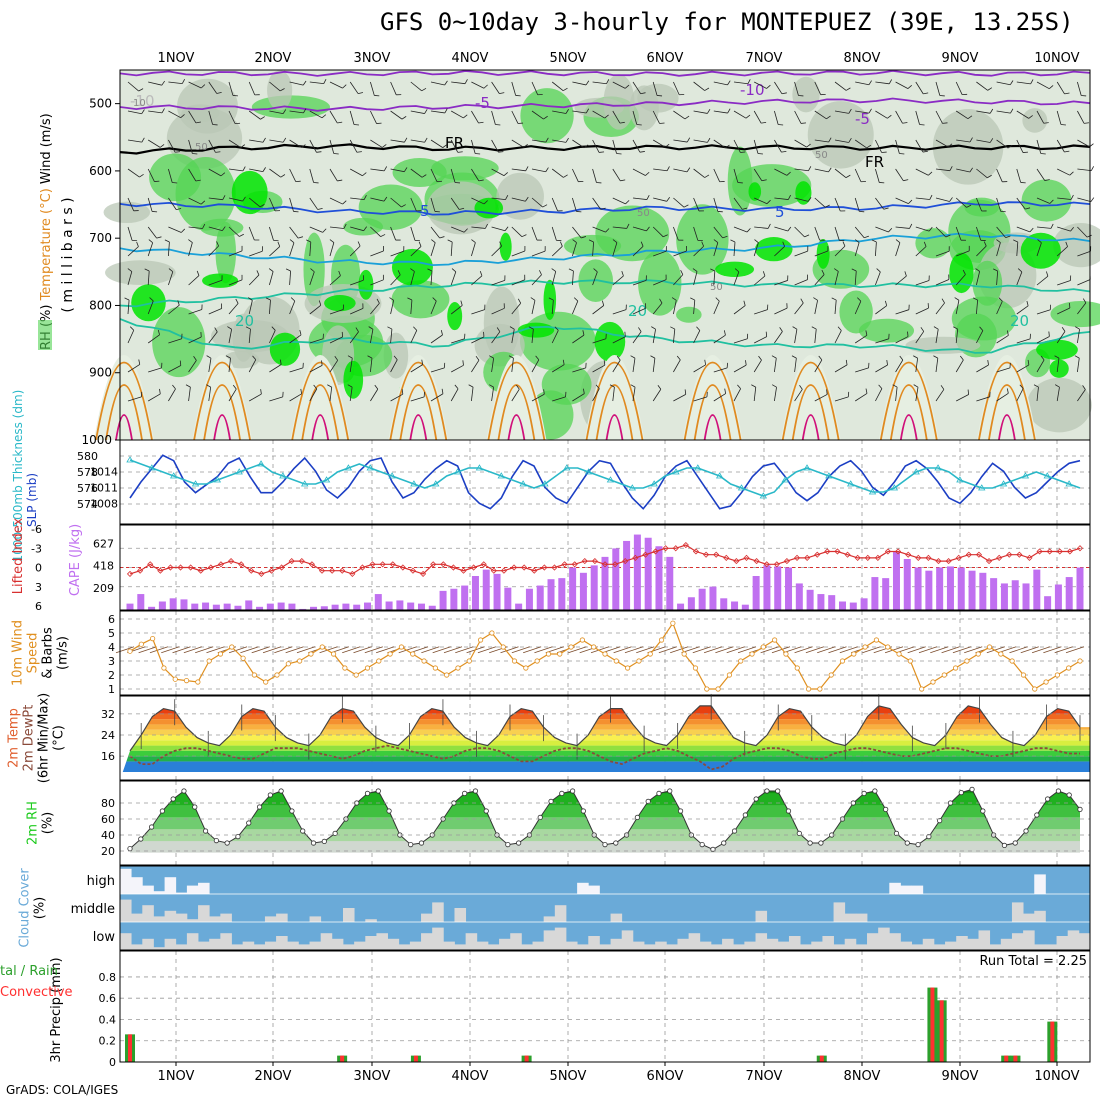 This screenshot has height=1100, width=1100. Describe the element at coordinates (56, 1009) in the screenshot. I see `ylabel-text: 3hr Precip (mm)` at that location.